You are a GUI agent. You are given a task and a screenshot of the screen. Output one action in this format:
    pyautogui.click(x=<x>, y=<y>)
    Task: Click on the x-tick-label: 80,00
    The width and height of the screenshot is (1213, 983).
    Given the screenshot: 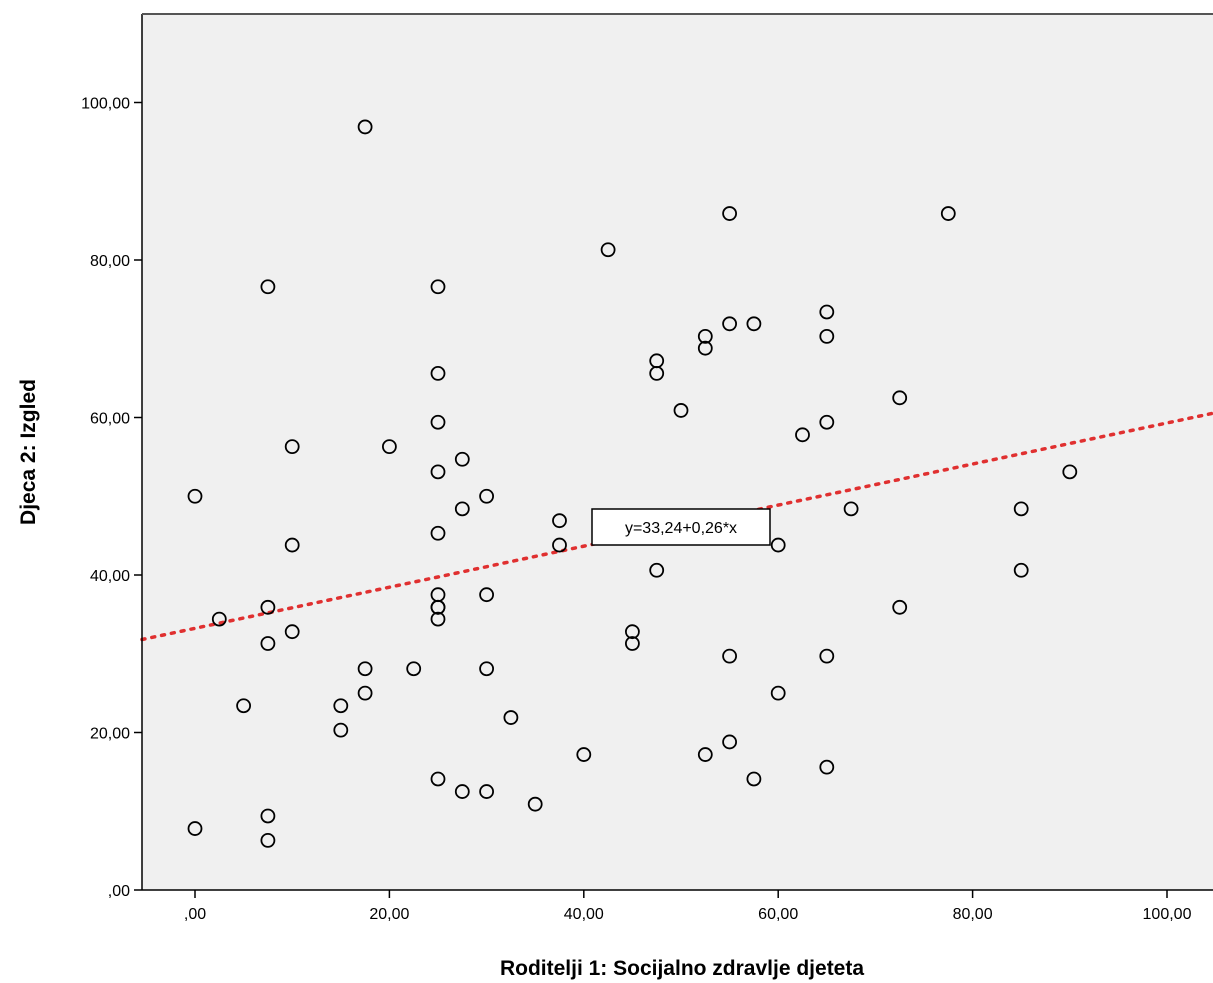 What is the action you would take?
    pyautogui.click(x=973, y=914)
    